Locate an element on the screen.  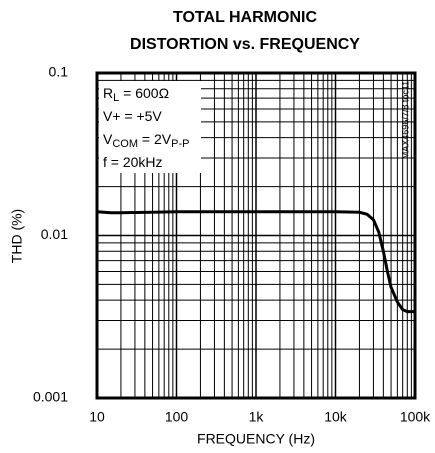
x-tick-label: 100k is located at coordinates (415, 417).